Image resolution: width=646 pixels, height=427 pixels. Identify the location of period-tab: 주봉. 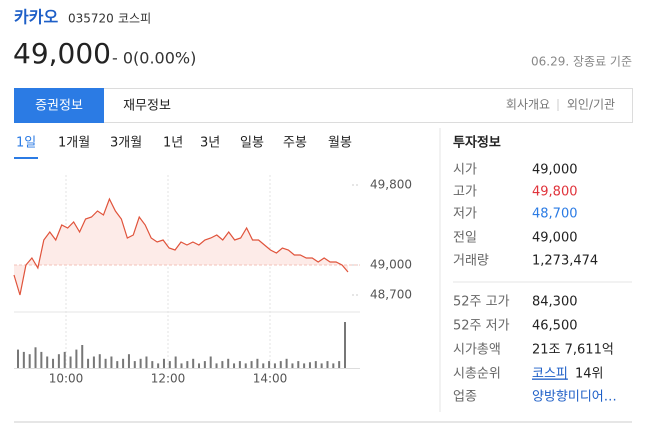
(295, 143).